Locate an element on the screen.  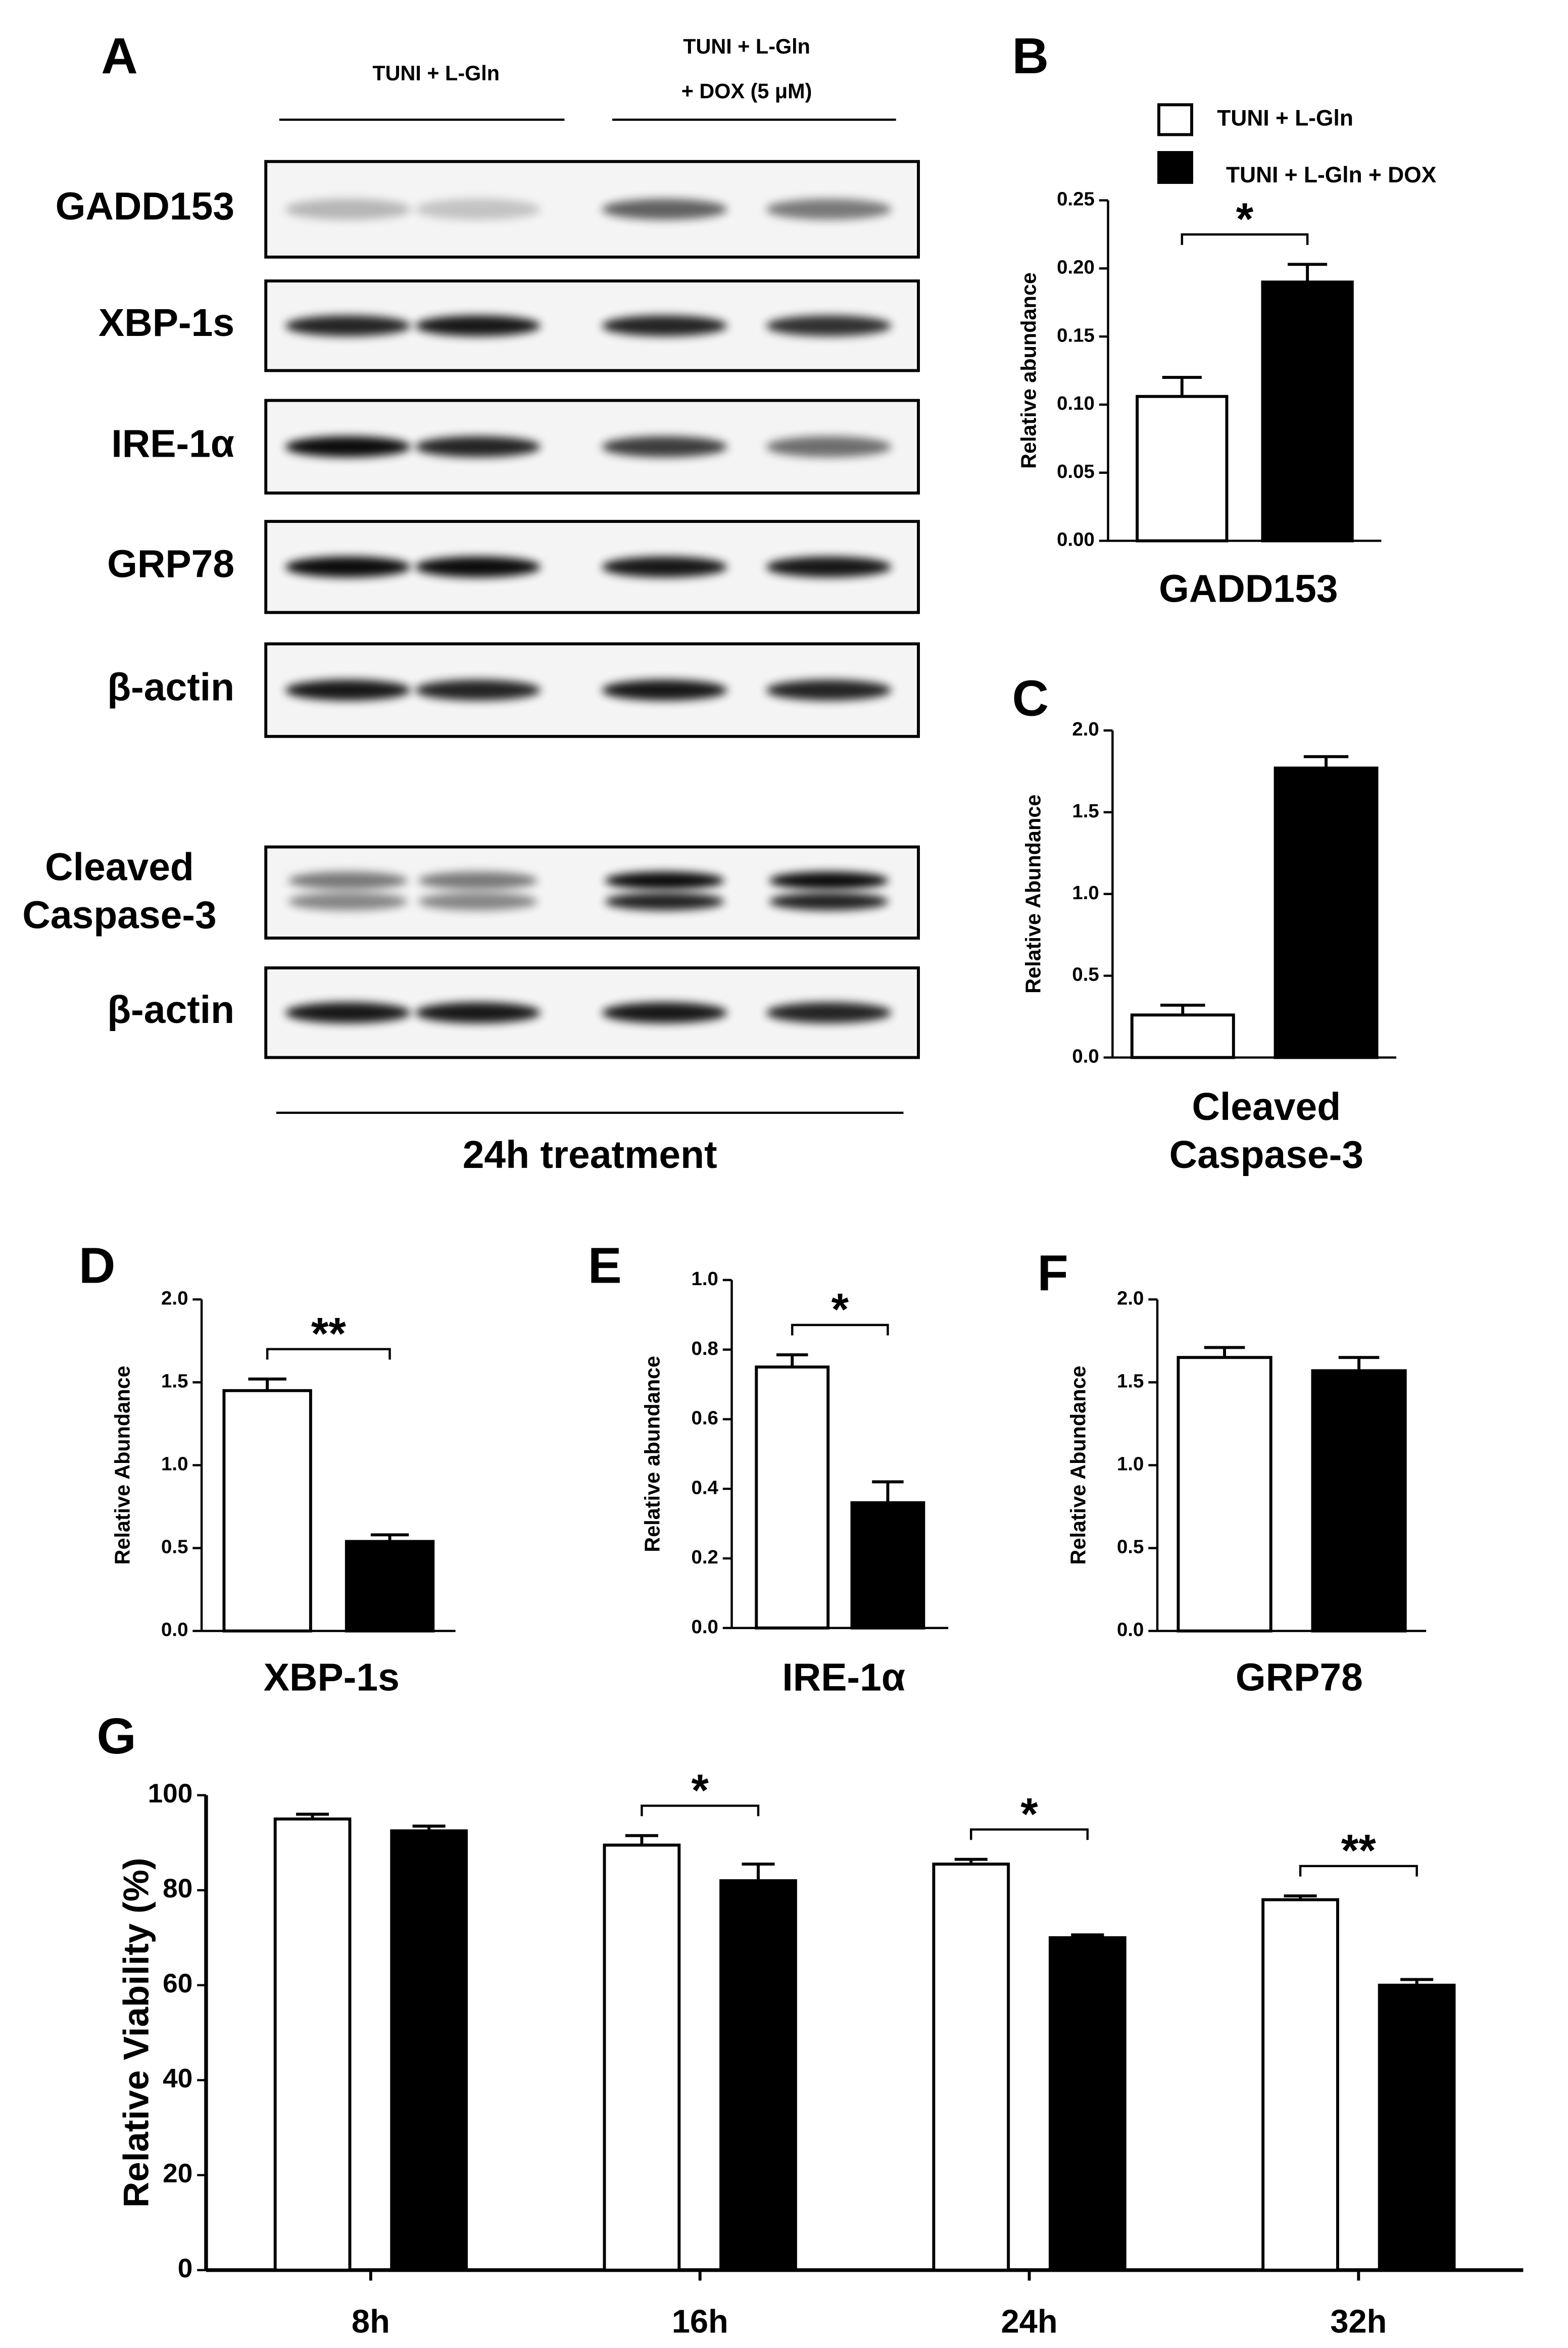
y-tick-label: 0.05 is located at coordinates (1076, 471).